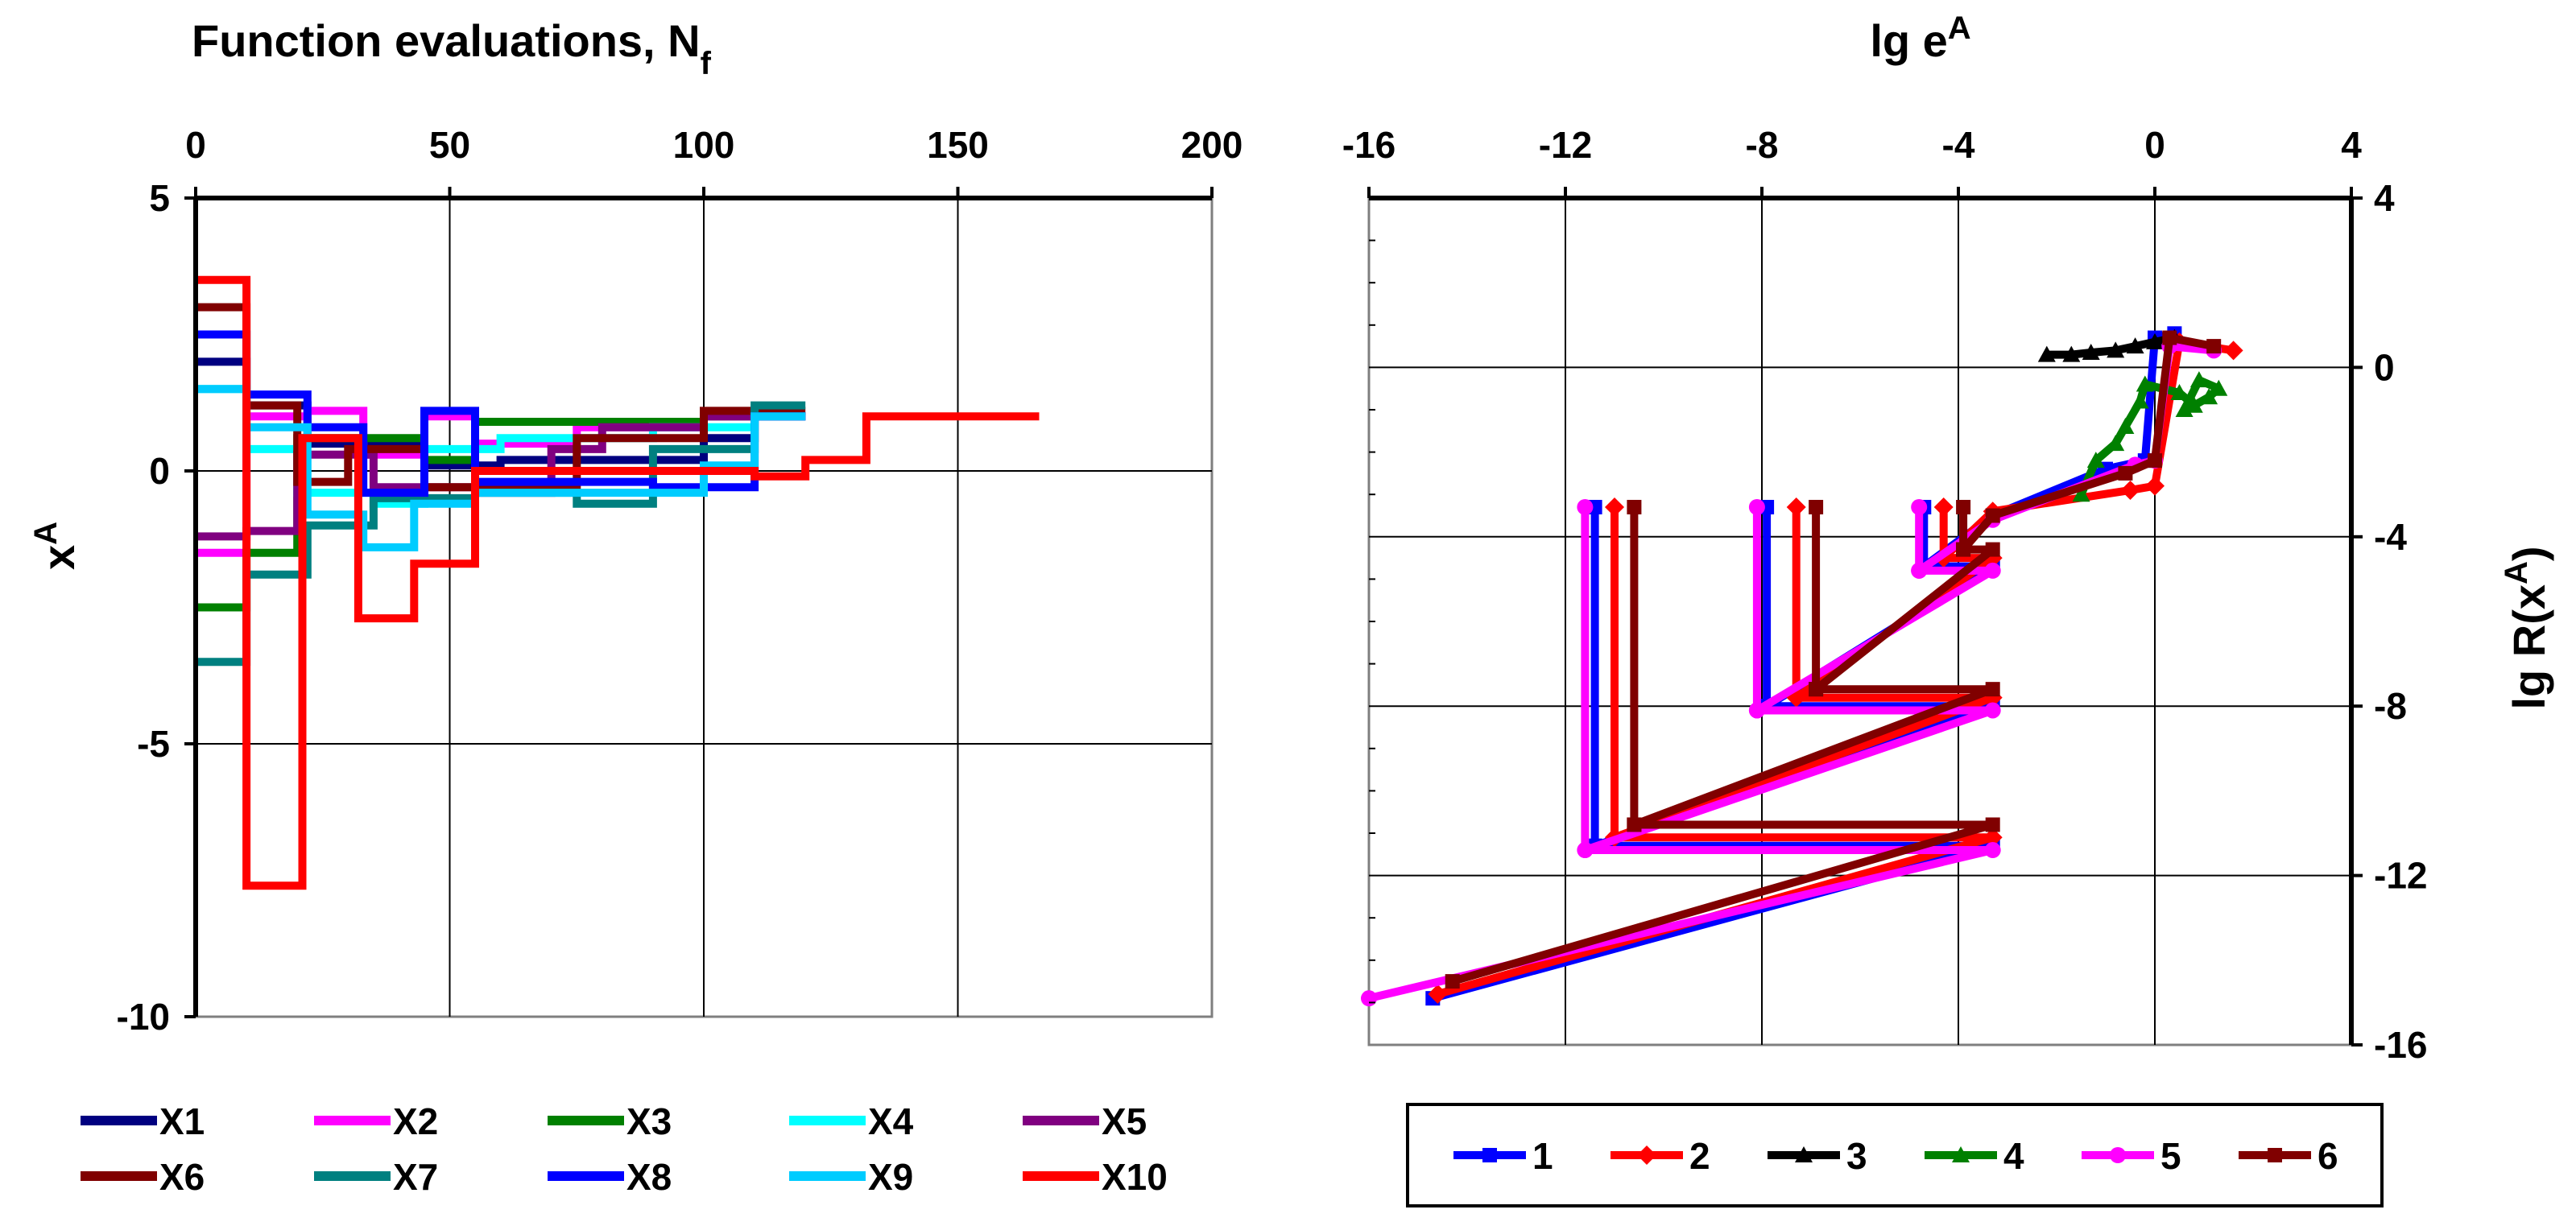  Describe the element at coordinates (704, 145) in the screenshot. I see `left-x-tick-label: 100` at that location.